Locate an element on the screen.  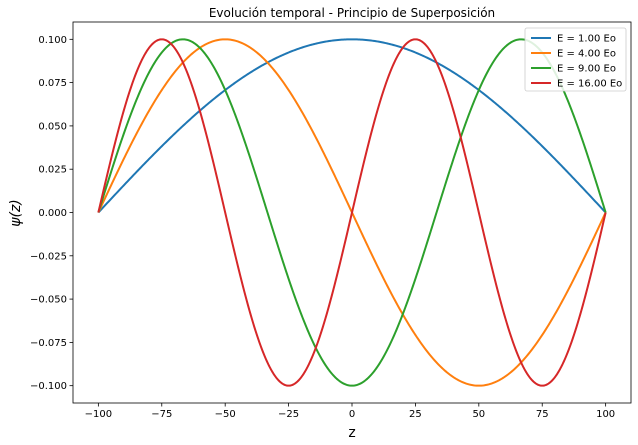
x-tick-label: 0 is located at coordinates (352, 414).